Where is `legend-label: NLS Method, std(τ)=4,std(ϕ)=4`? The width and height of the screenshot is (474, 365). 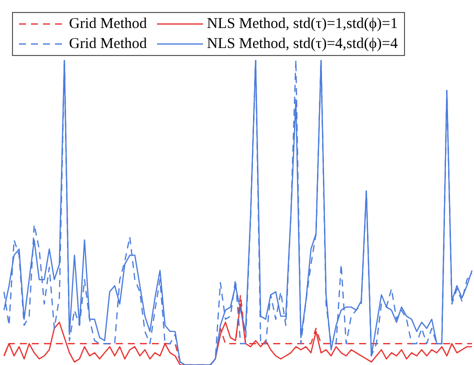 legend-label: NLS Method, std(τ)=4,std(ϕ)=4 is located at coordinates (302, 44).